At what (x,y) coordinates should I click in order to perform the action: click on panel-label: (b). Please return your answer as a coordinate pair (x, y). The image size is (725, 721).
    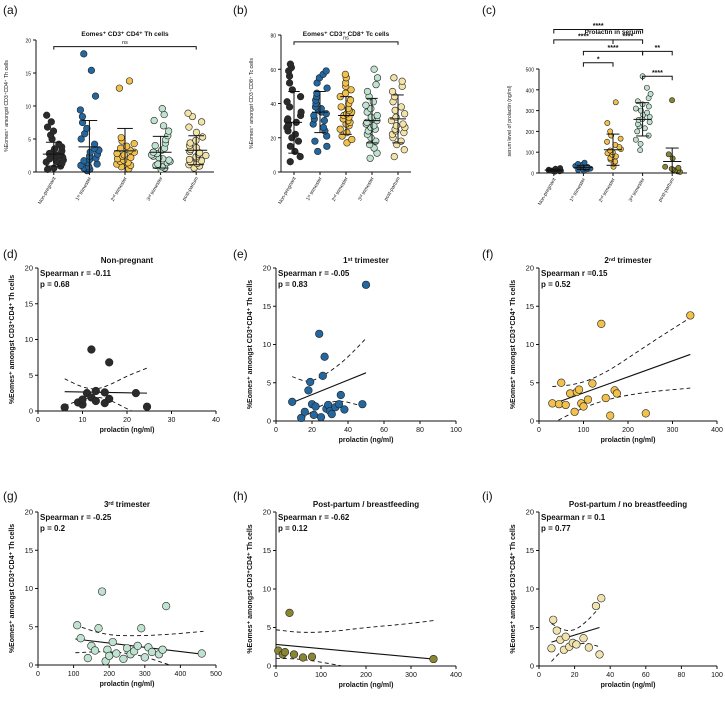
    Looking at the image, I should click on (240, 10).